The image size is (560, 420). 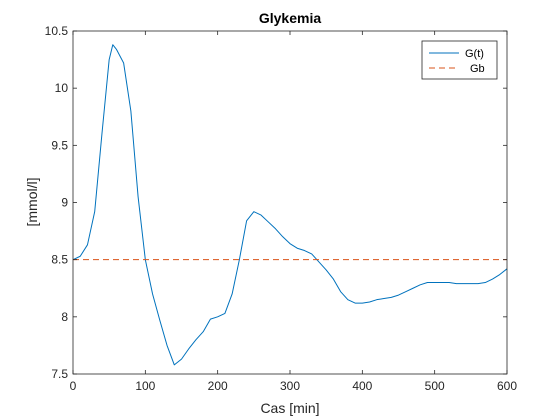 I want to click on legend-box, so click(x=459, y=60).